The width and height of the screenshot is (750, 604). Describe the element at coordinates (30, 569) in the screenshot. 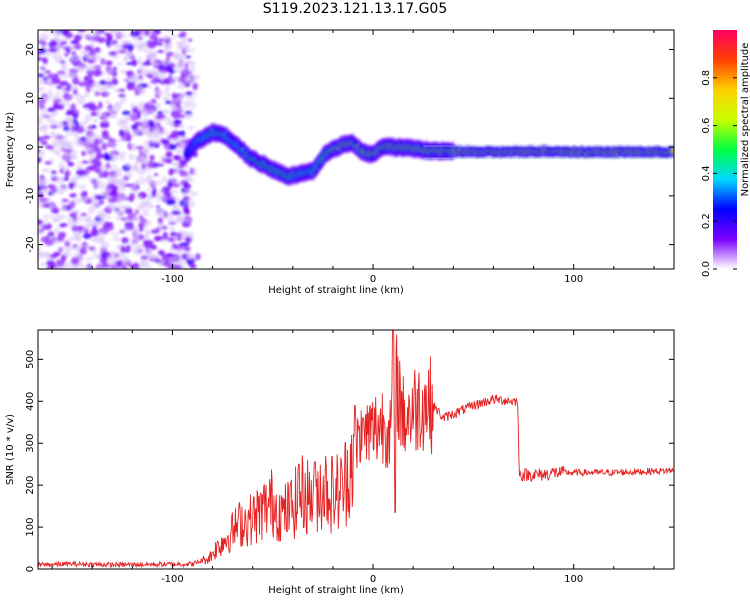

I see `bottom-ytick-label: 0` at that location.